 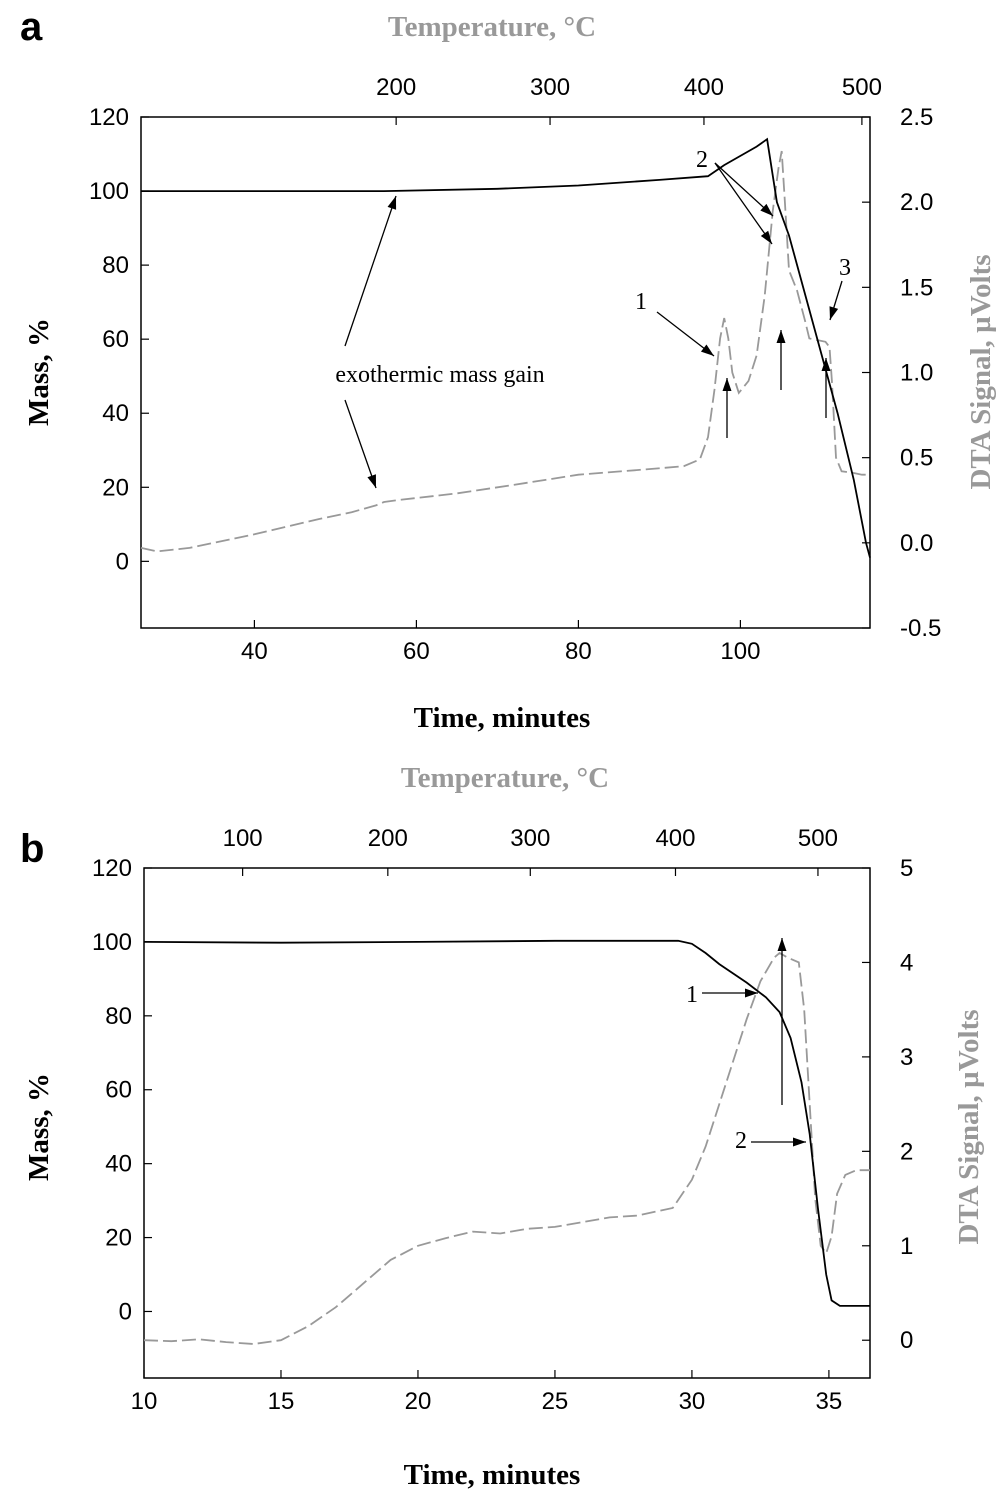 I want to click on panel-a-arrows, so click(x=593, y=325).